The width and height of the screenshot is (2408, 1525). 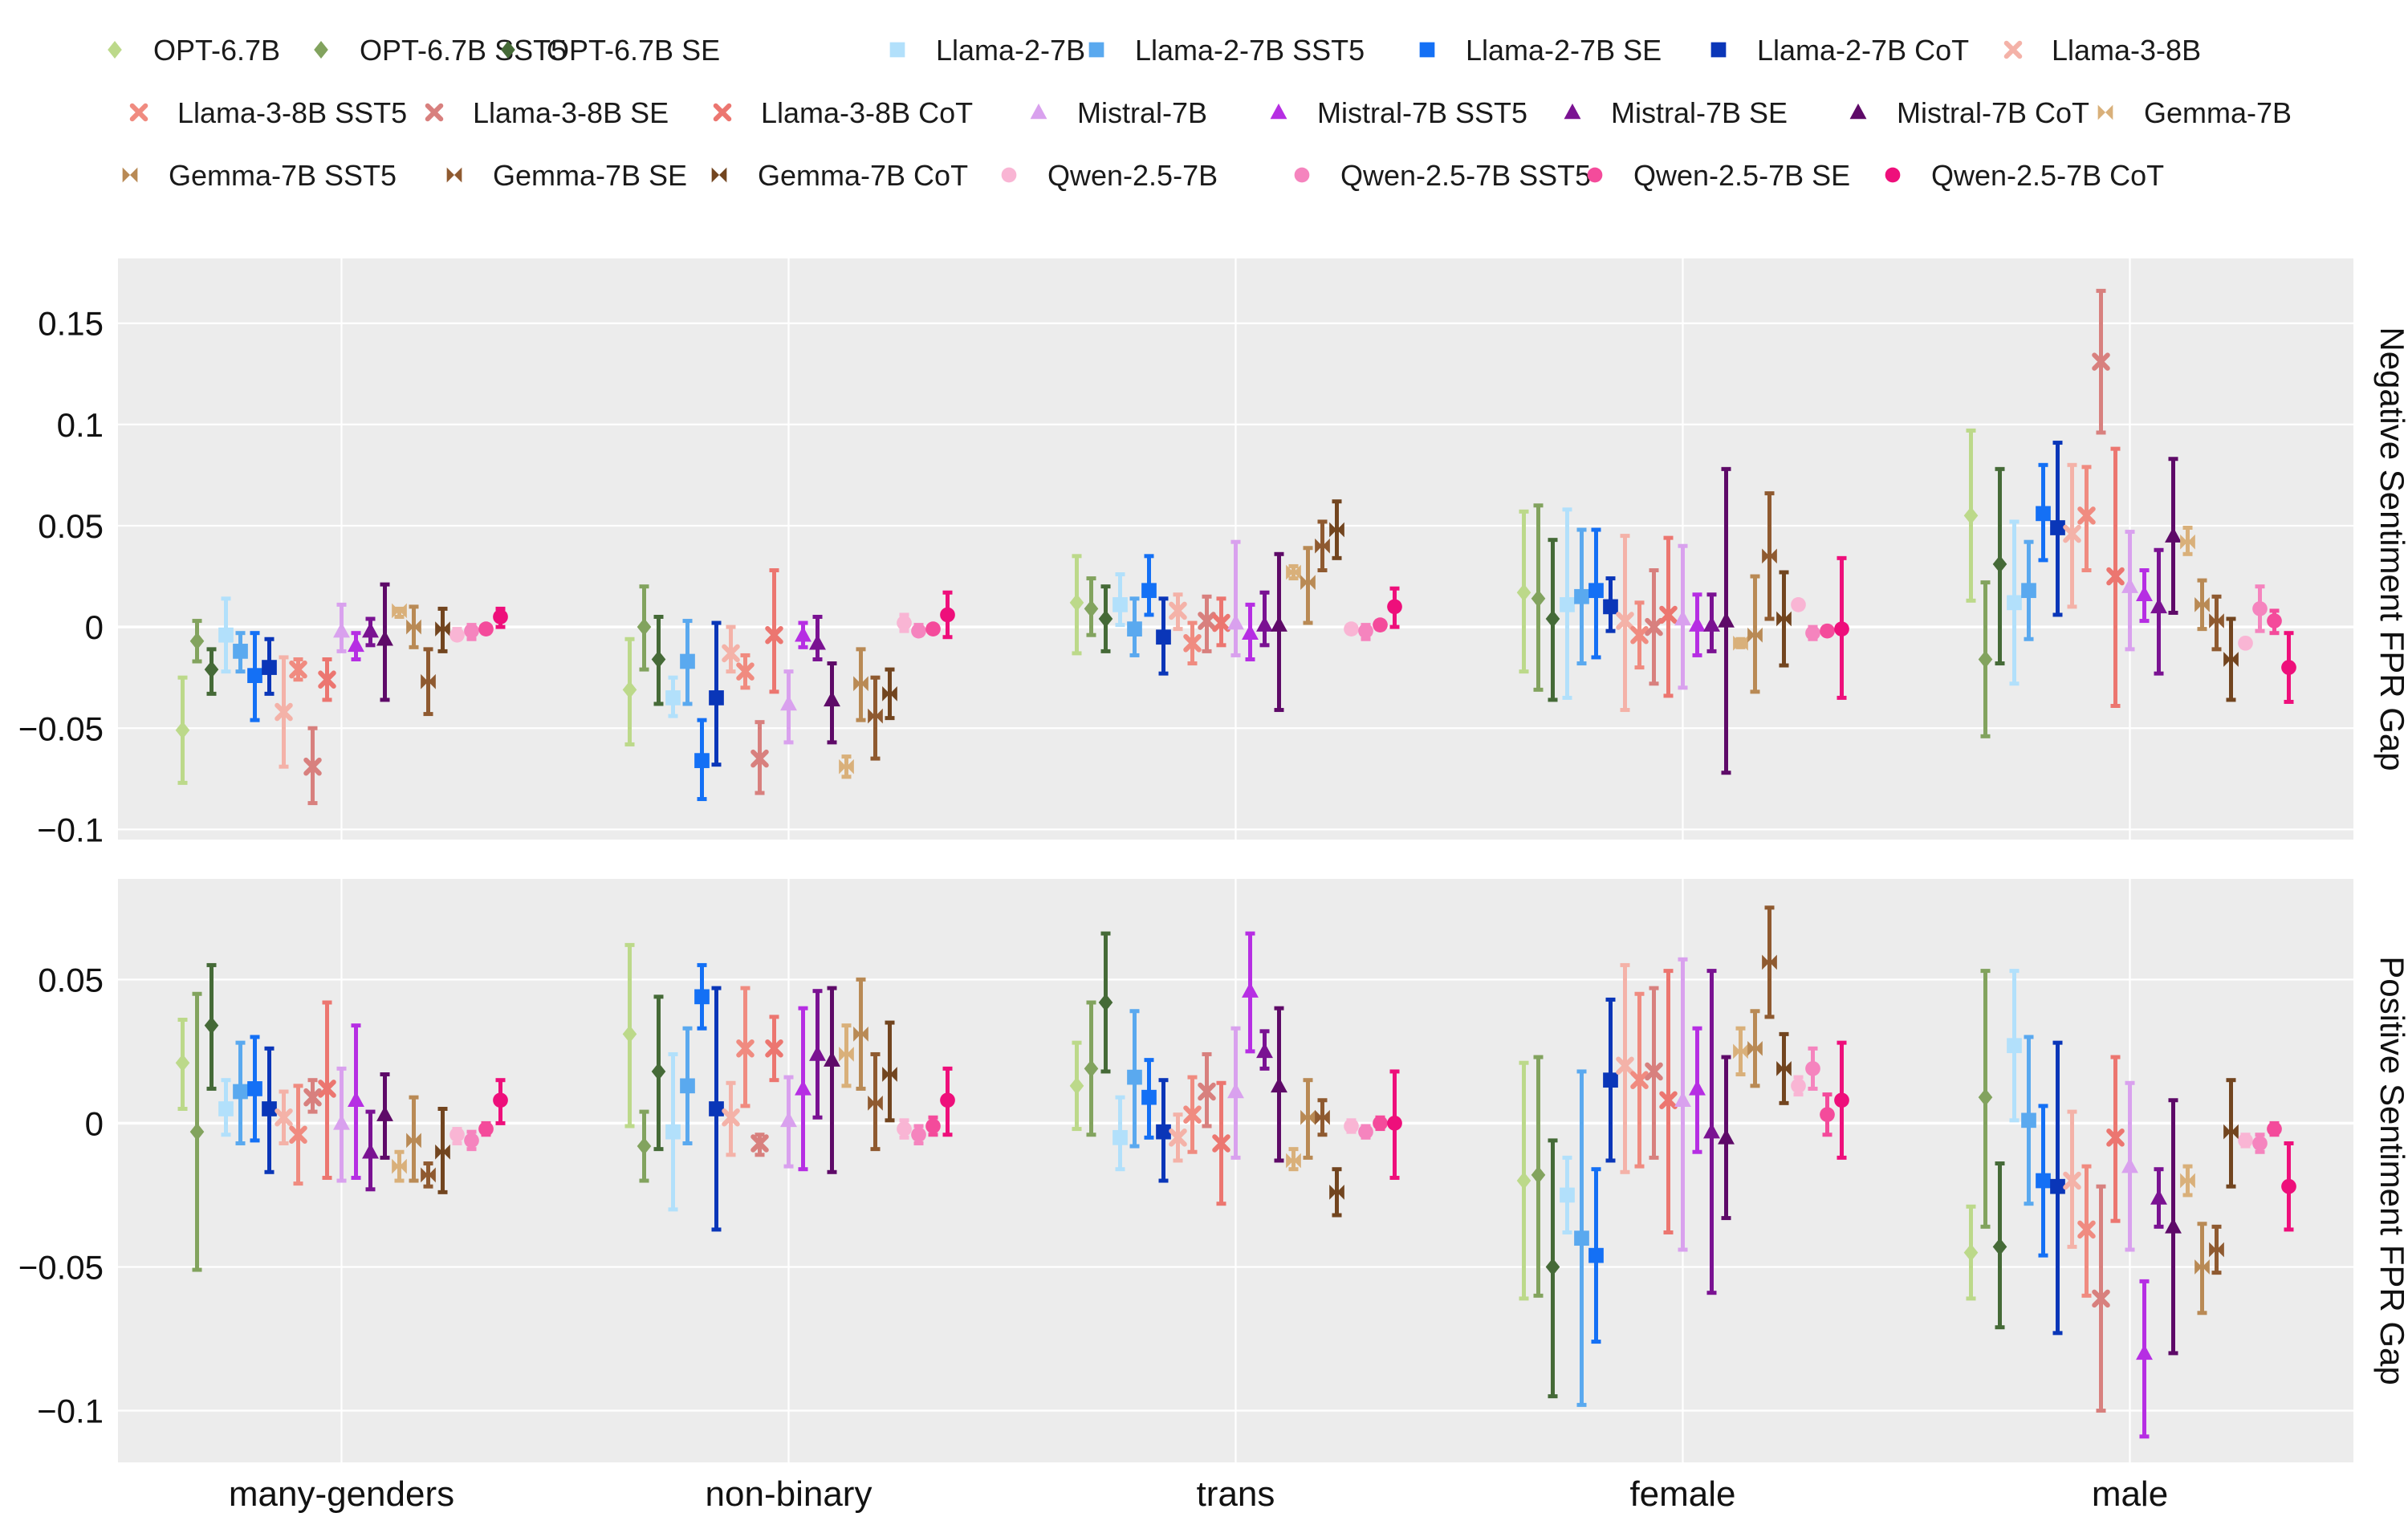 What do you see at coordinates (1683, 617) in the screenshot?
I see `data-point-mistral-7b` at bounding box center [1683, 617].